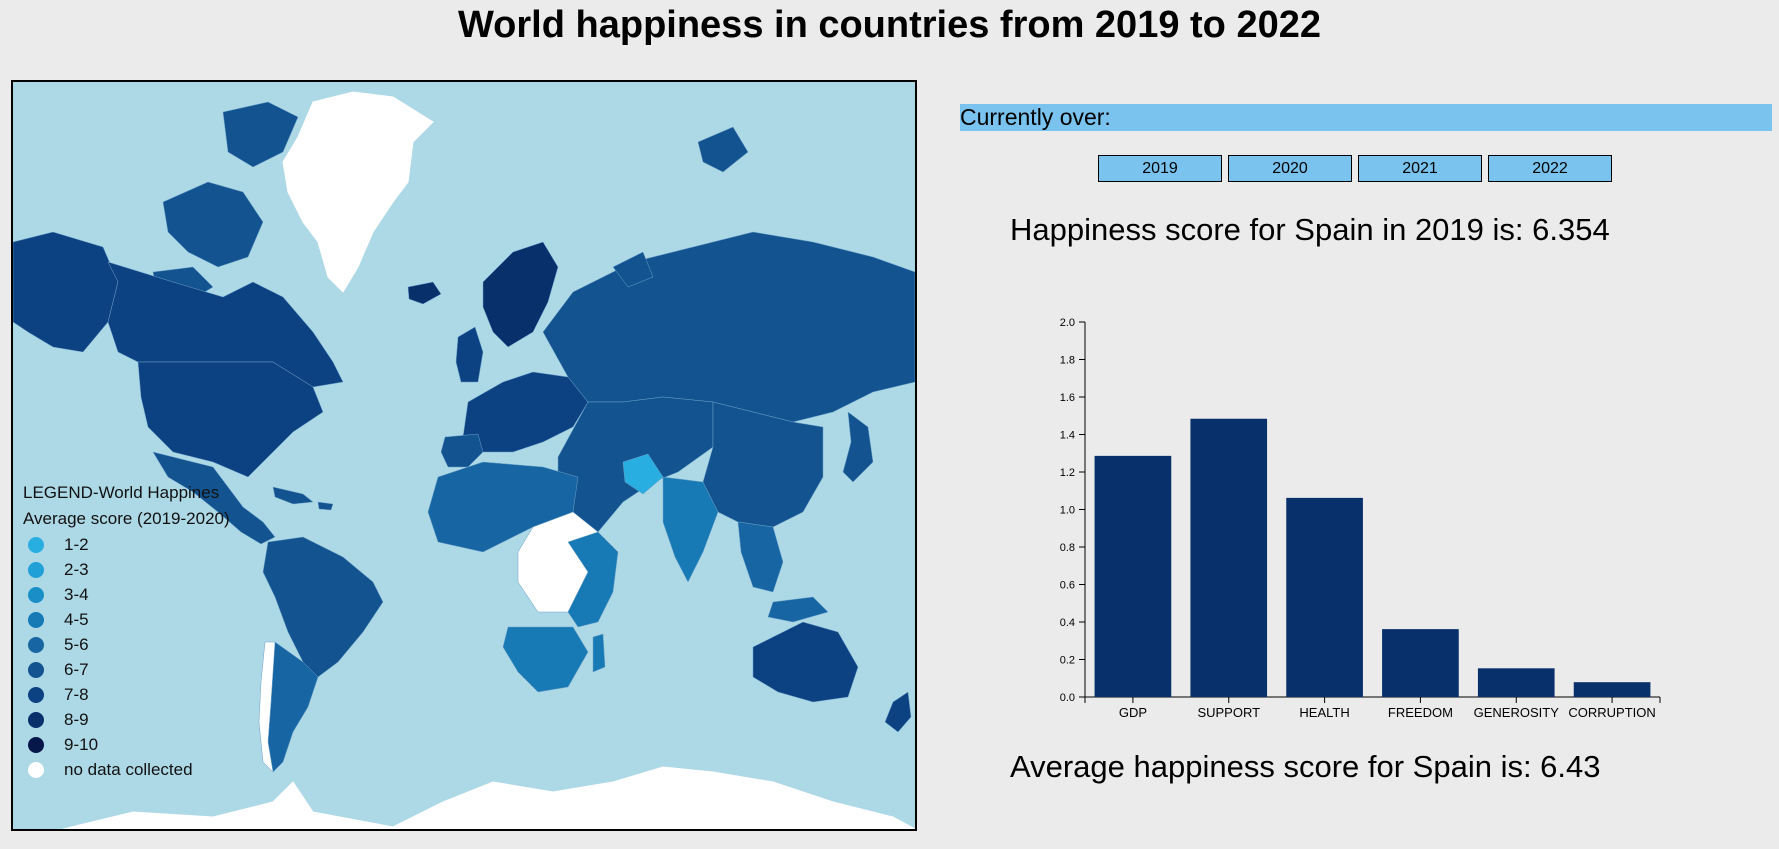 The height and width of the screenshot is (849, 1779). I want to click on legend-item: 9-10, so click(126, 744).